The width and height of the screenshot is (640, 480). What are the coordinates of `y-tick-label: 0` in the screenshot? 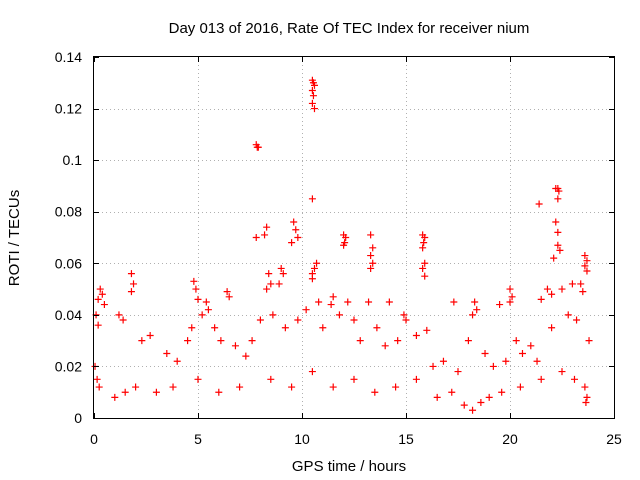 It's located at (78, 418).